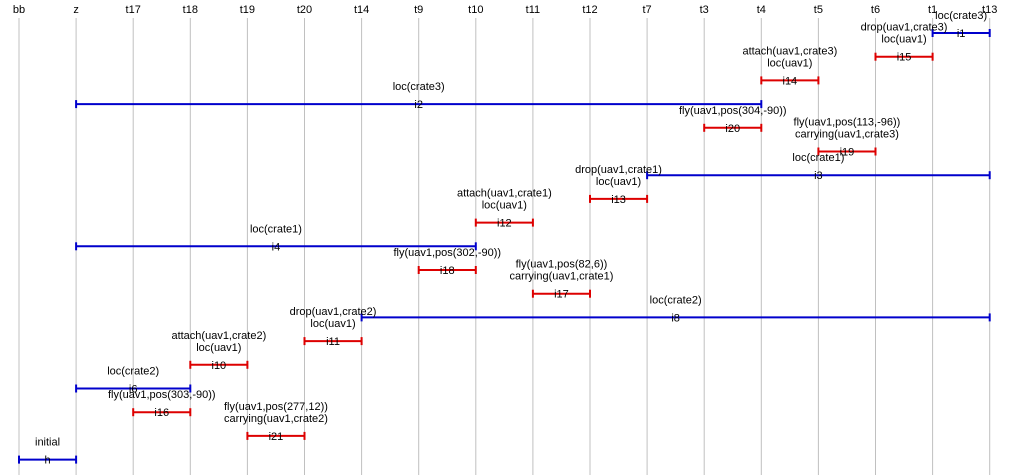  I want to click on interval-i3: loc(crate1) i3, so click(818, 167).